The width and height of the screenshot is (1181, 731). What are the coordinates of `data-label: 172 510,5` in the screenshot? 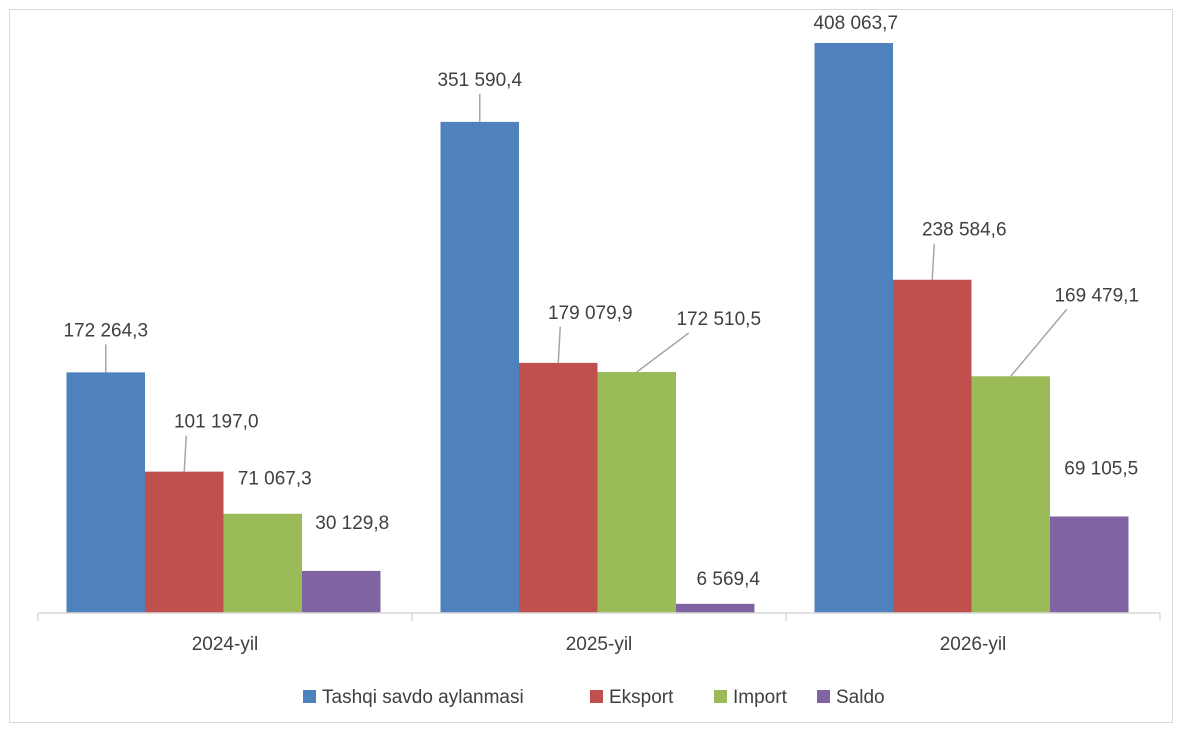 It's located at (718, 319).